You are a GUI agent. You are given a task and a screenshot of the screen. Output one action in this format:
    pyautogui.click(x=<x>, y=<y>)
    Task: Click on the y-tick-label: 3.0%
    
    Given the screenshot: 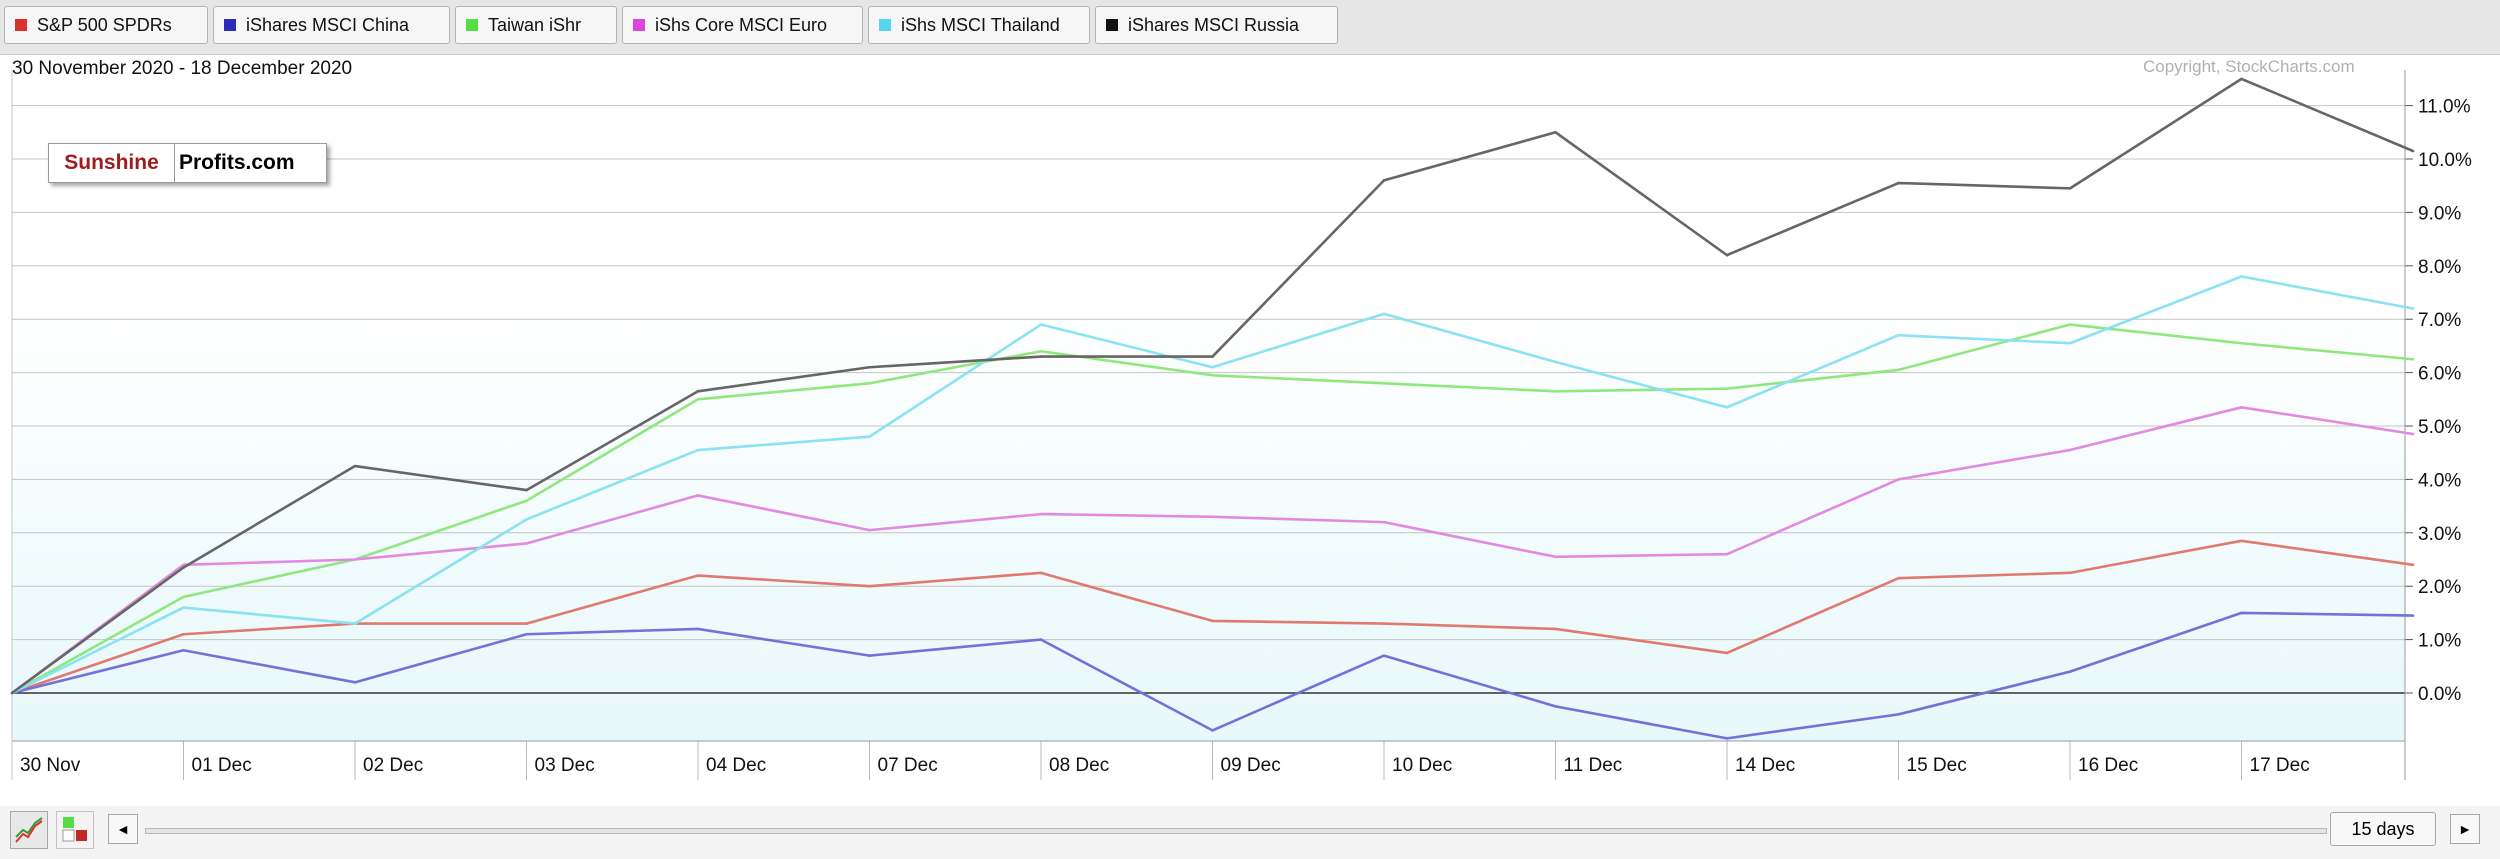 What is the action you would take?
    pyautogui.click(x=2439, y=534)
    